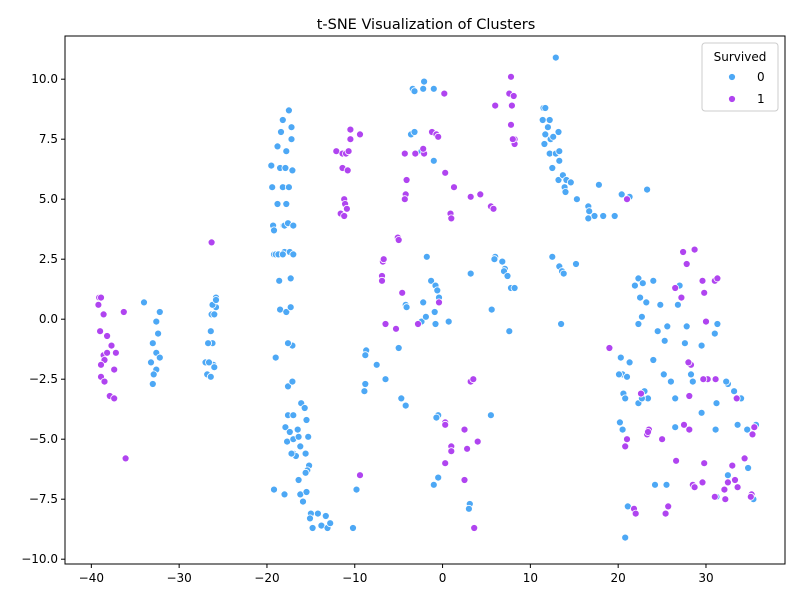 The width and height of the screenshot is (800, 600). What do you see at coordinates (48, 139) in the screenshot?
I see `y-tick-label: 7.5` at bounding box center [48, 139].